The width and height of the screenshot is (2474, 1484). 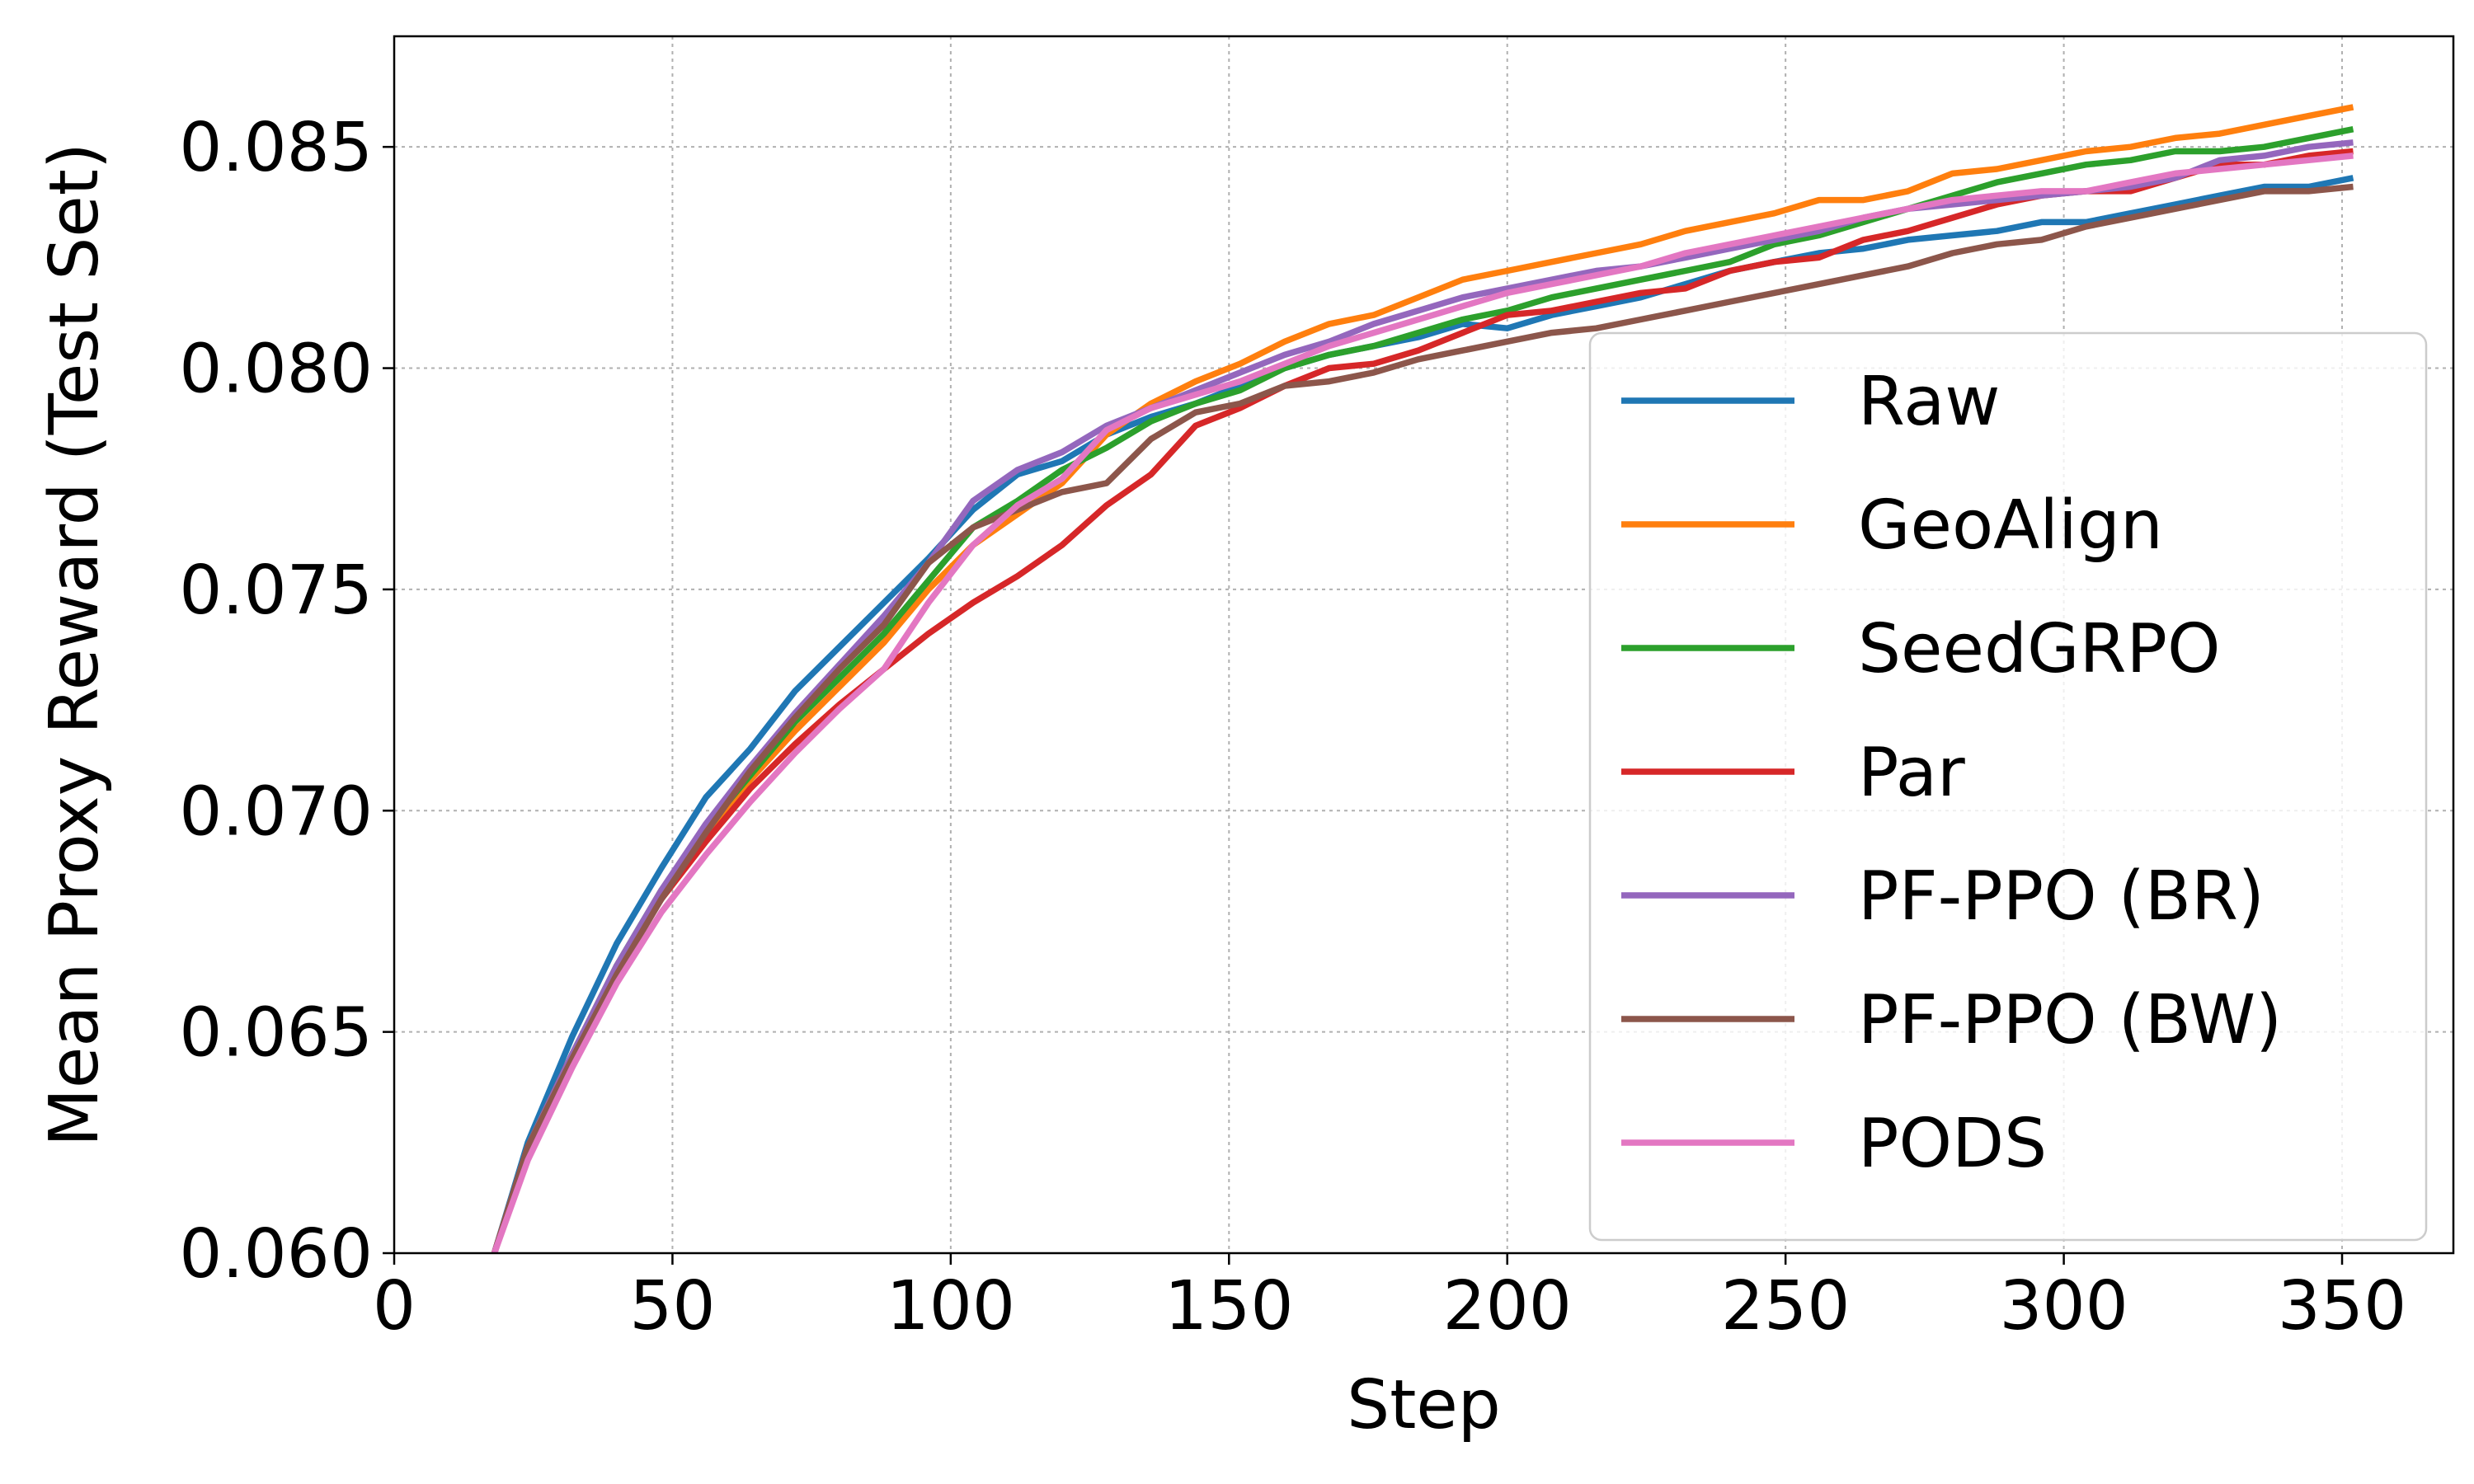 What do you see at coordinates (1834, 1144) in the screenshot?
I see `legend-item: PODS` at bounding box center [1834, 1144].